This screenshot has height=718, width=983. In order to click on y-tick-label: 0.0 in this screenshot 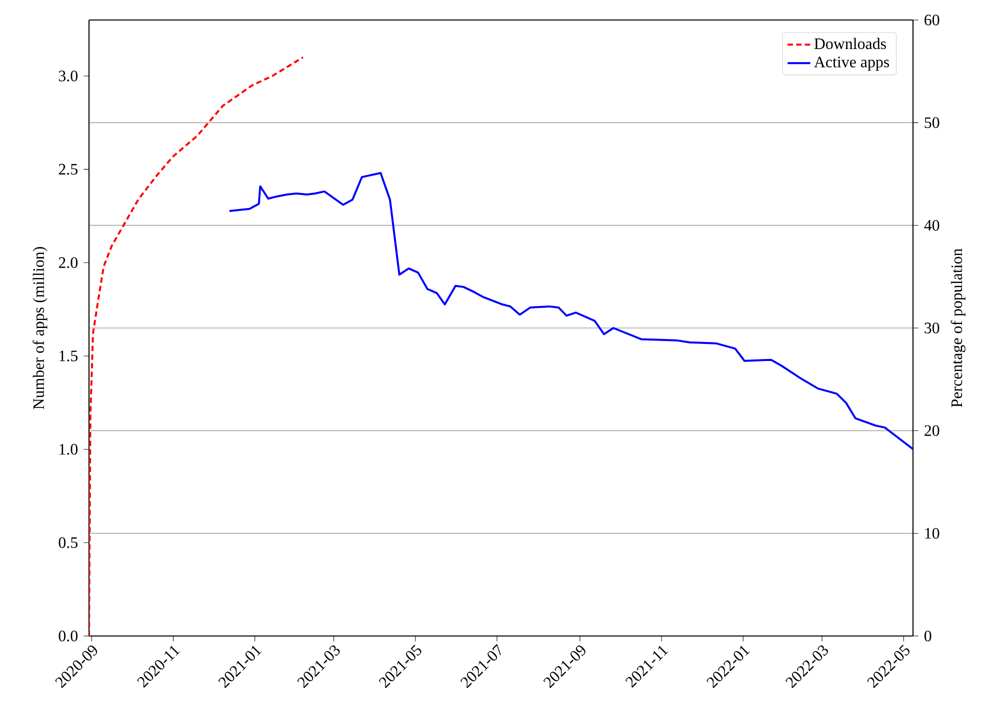, I will do `click(68, 636)`.